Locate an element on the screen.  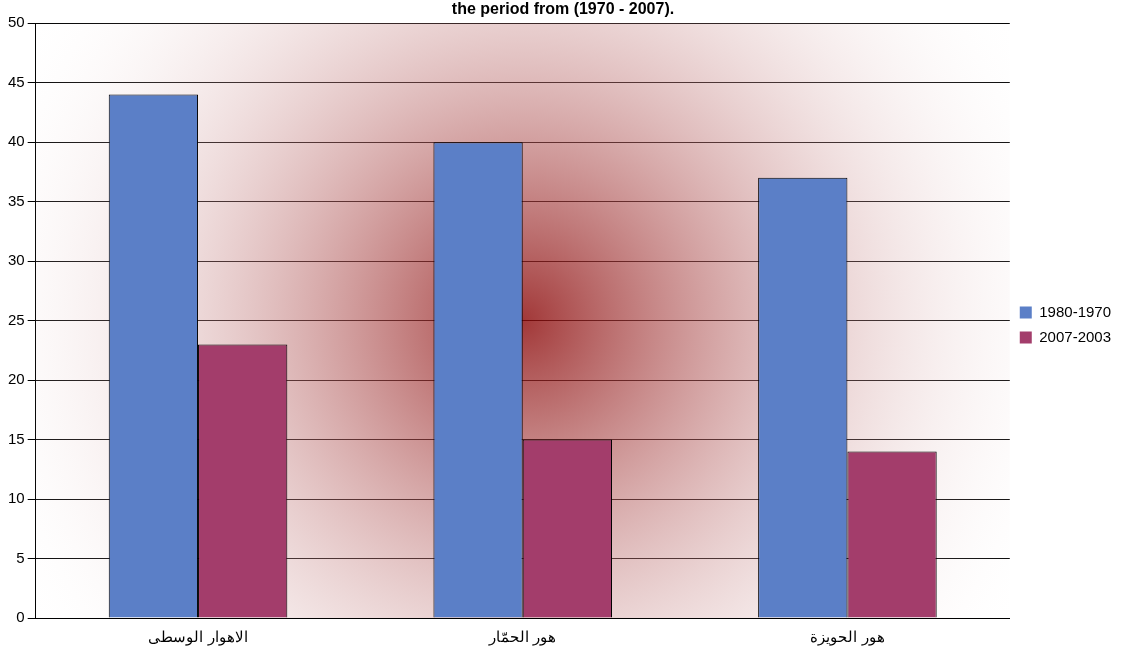
y-tick-label: 20 is located at coordinates (16, 379).